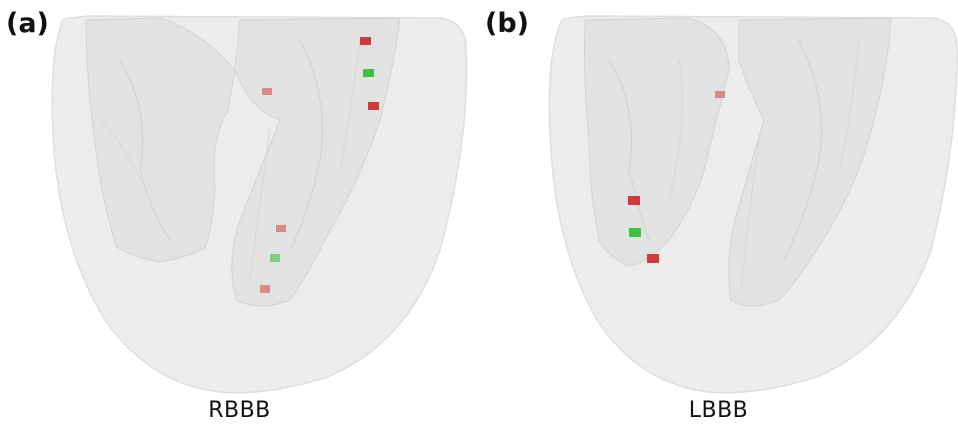 Image resolution: width=958 pixels, height=430 pixels. I want to click on panel-label: (a), so click(27, 23).